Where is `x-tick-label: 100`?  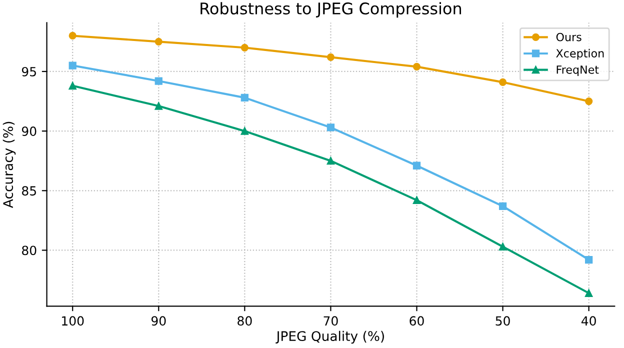 x-tick-label: 100 is located at coordinates (73, 321).